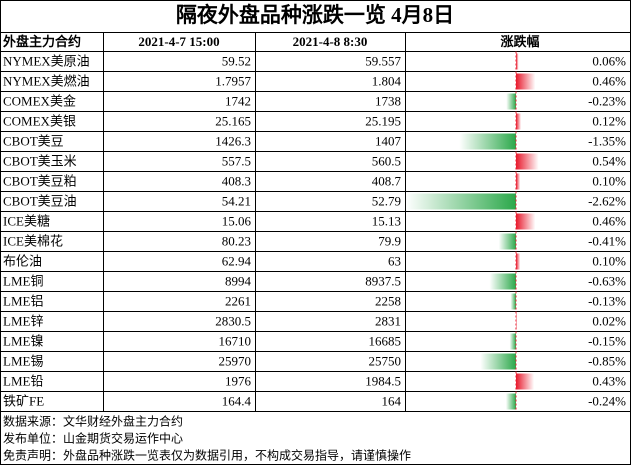  I want to click on curr-cell: 79.9, so click(389, 240).